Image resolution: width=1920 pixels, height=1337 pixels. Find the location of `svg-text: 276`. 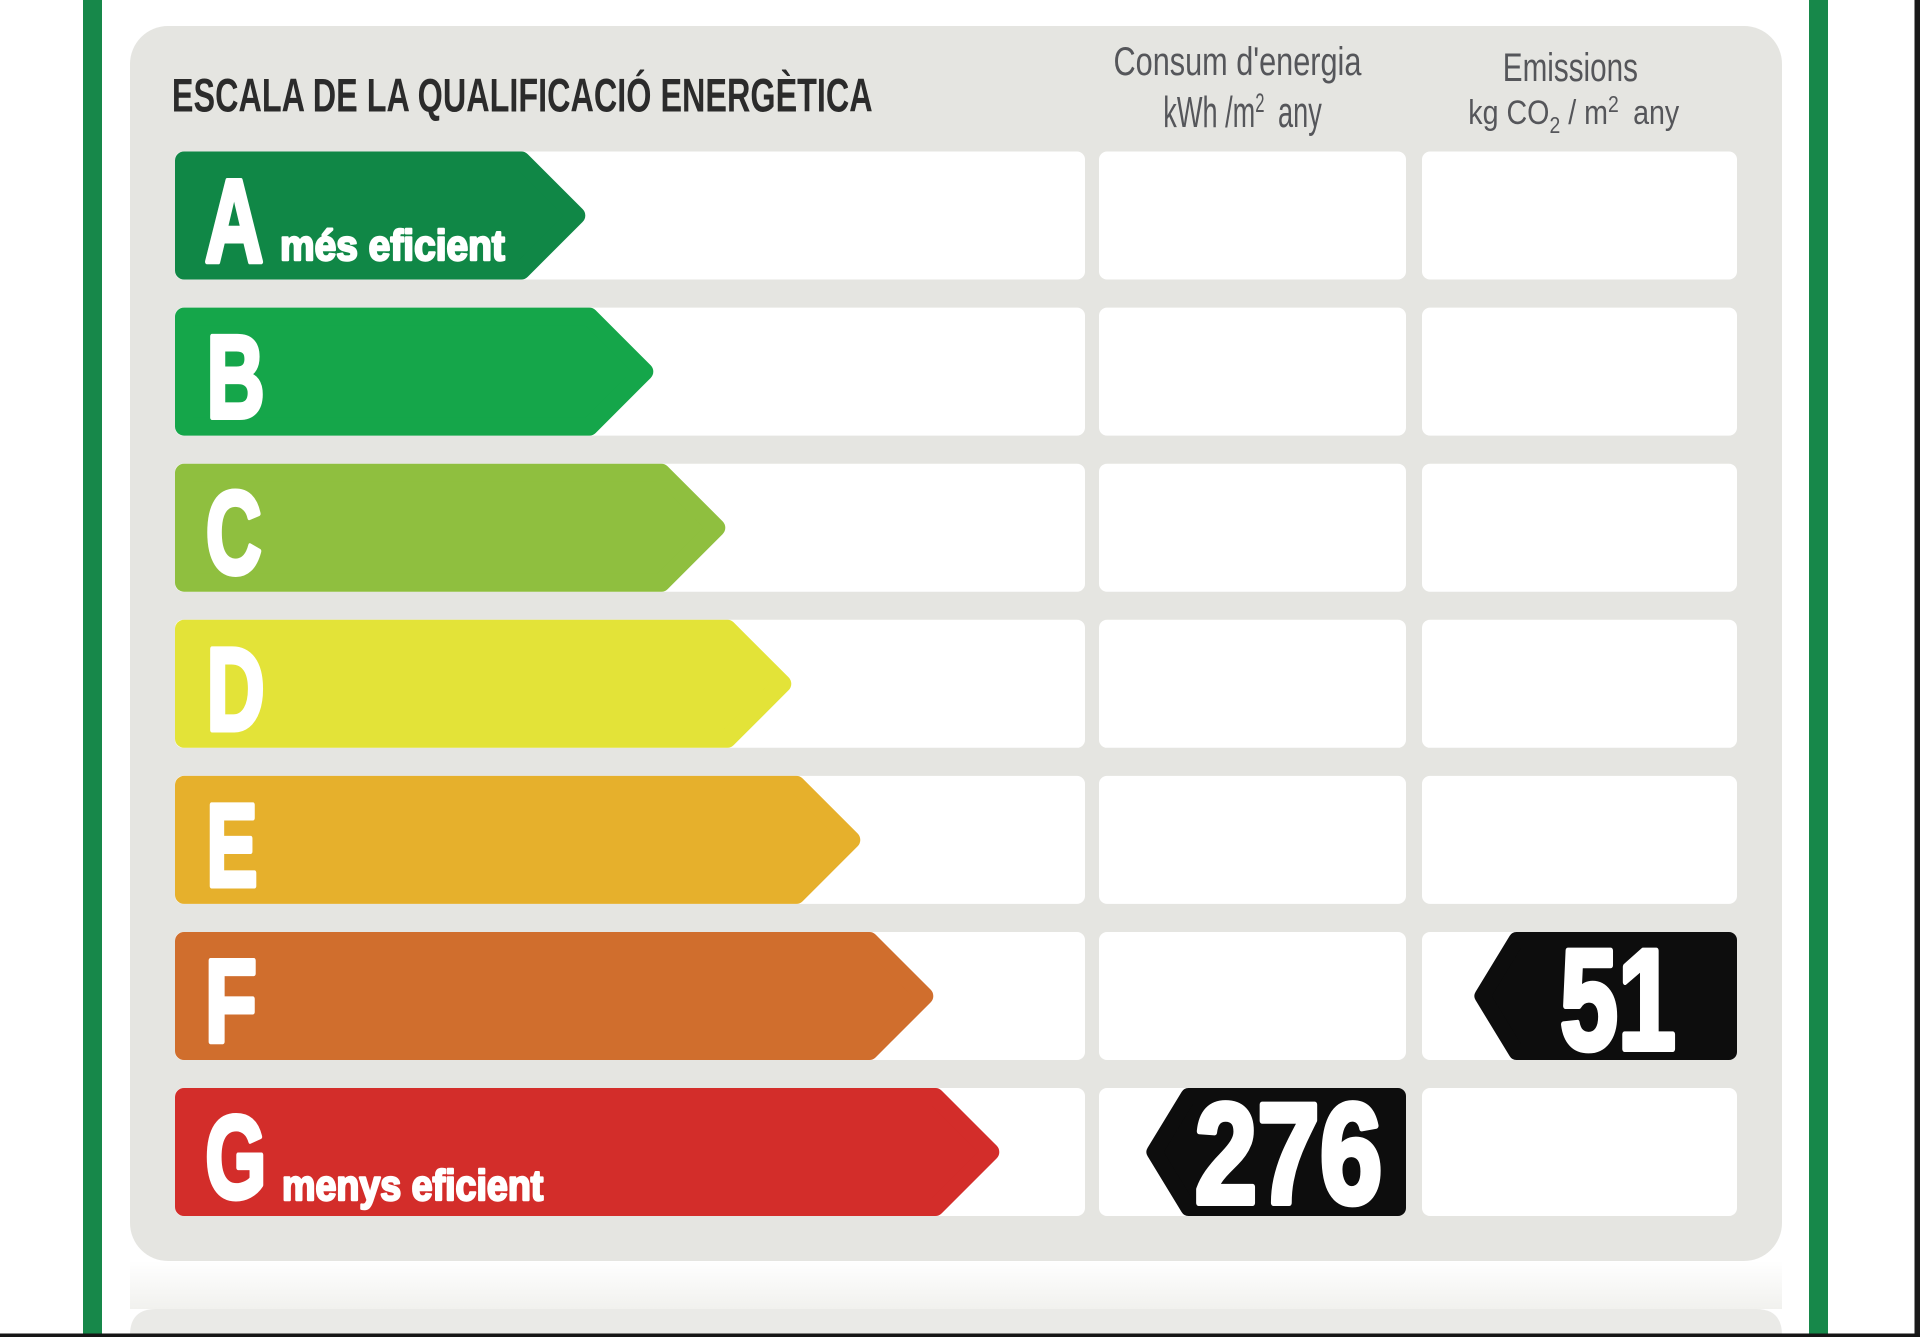

svg-text: 276 is located at coordinates (1289, 1154).